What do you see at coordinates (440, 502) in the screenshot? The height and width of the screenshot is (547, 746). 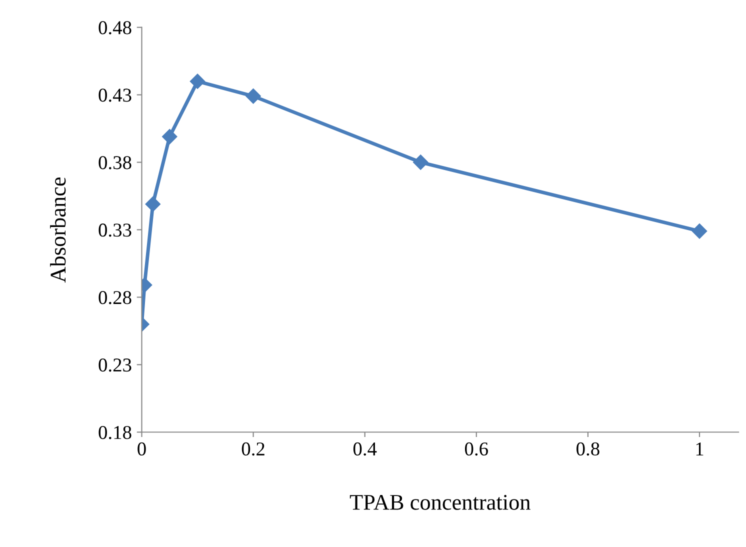 I see `x-axis-title: TPAB concentration` at bounding box center [440, 502].